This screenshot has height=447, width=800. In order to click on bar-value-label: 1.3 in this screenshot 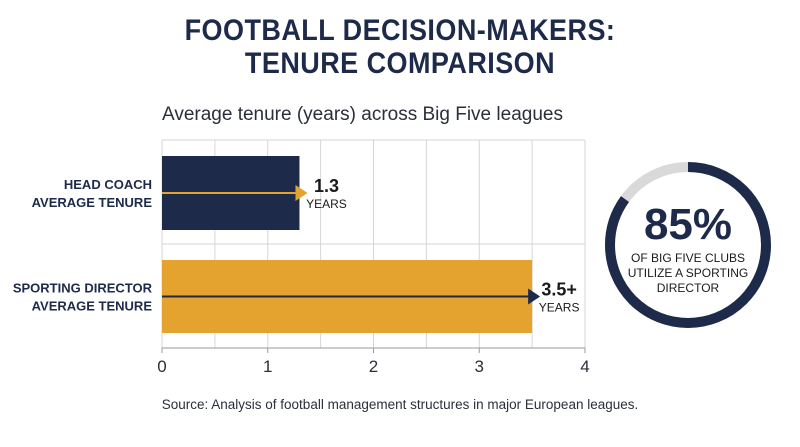, I will do `click(326, 186)`.